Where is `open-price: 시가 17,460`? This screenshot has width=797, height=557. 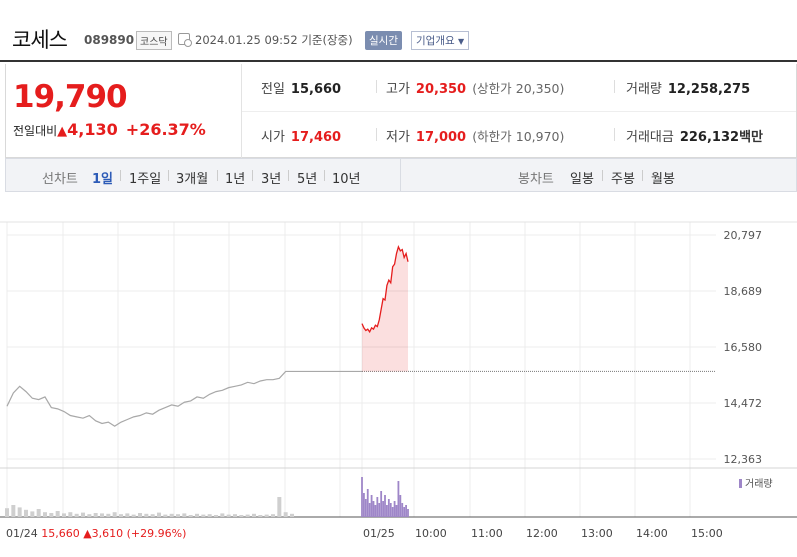 open-price: 시가 17,460 is located at coordinates (301, 135).